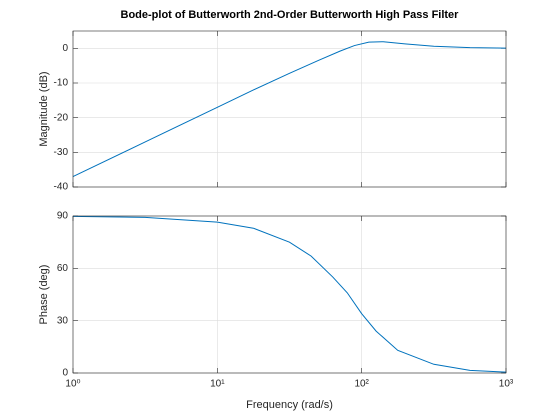  Describe the element at coordinates (506, 384) in the screenshot. I see `x-tick-label: 10³` at that location.